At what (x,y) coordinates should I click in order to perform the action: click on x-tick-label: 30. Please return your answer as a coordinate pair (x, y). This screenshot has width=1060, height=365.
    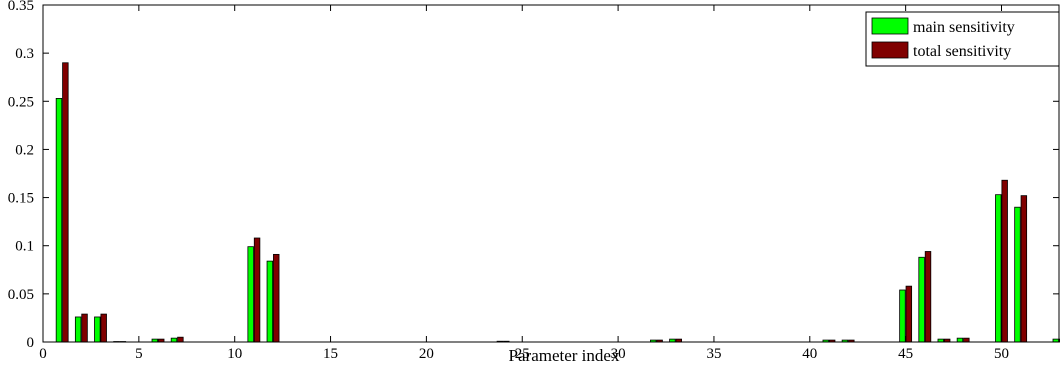
    Looking at the image, I should click on (618, 354).